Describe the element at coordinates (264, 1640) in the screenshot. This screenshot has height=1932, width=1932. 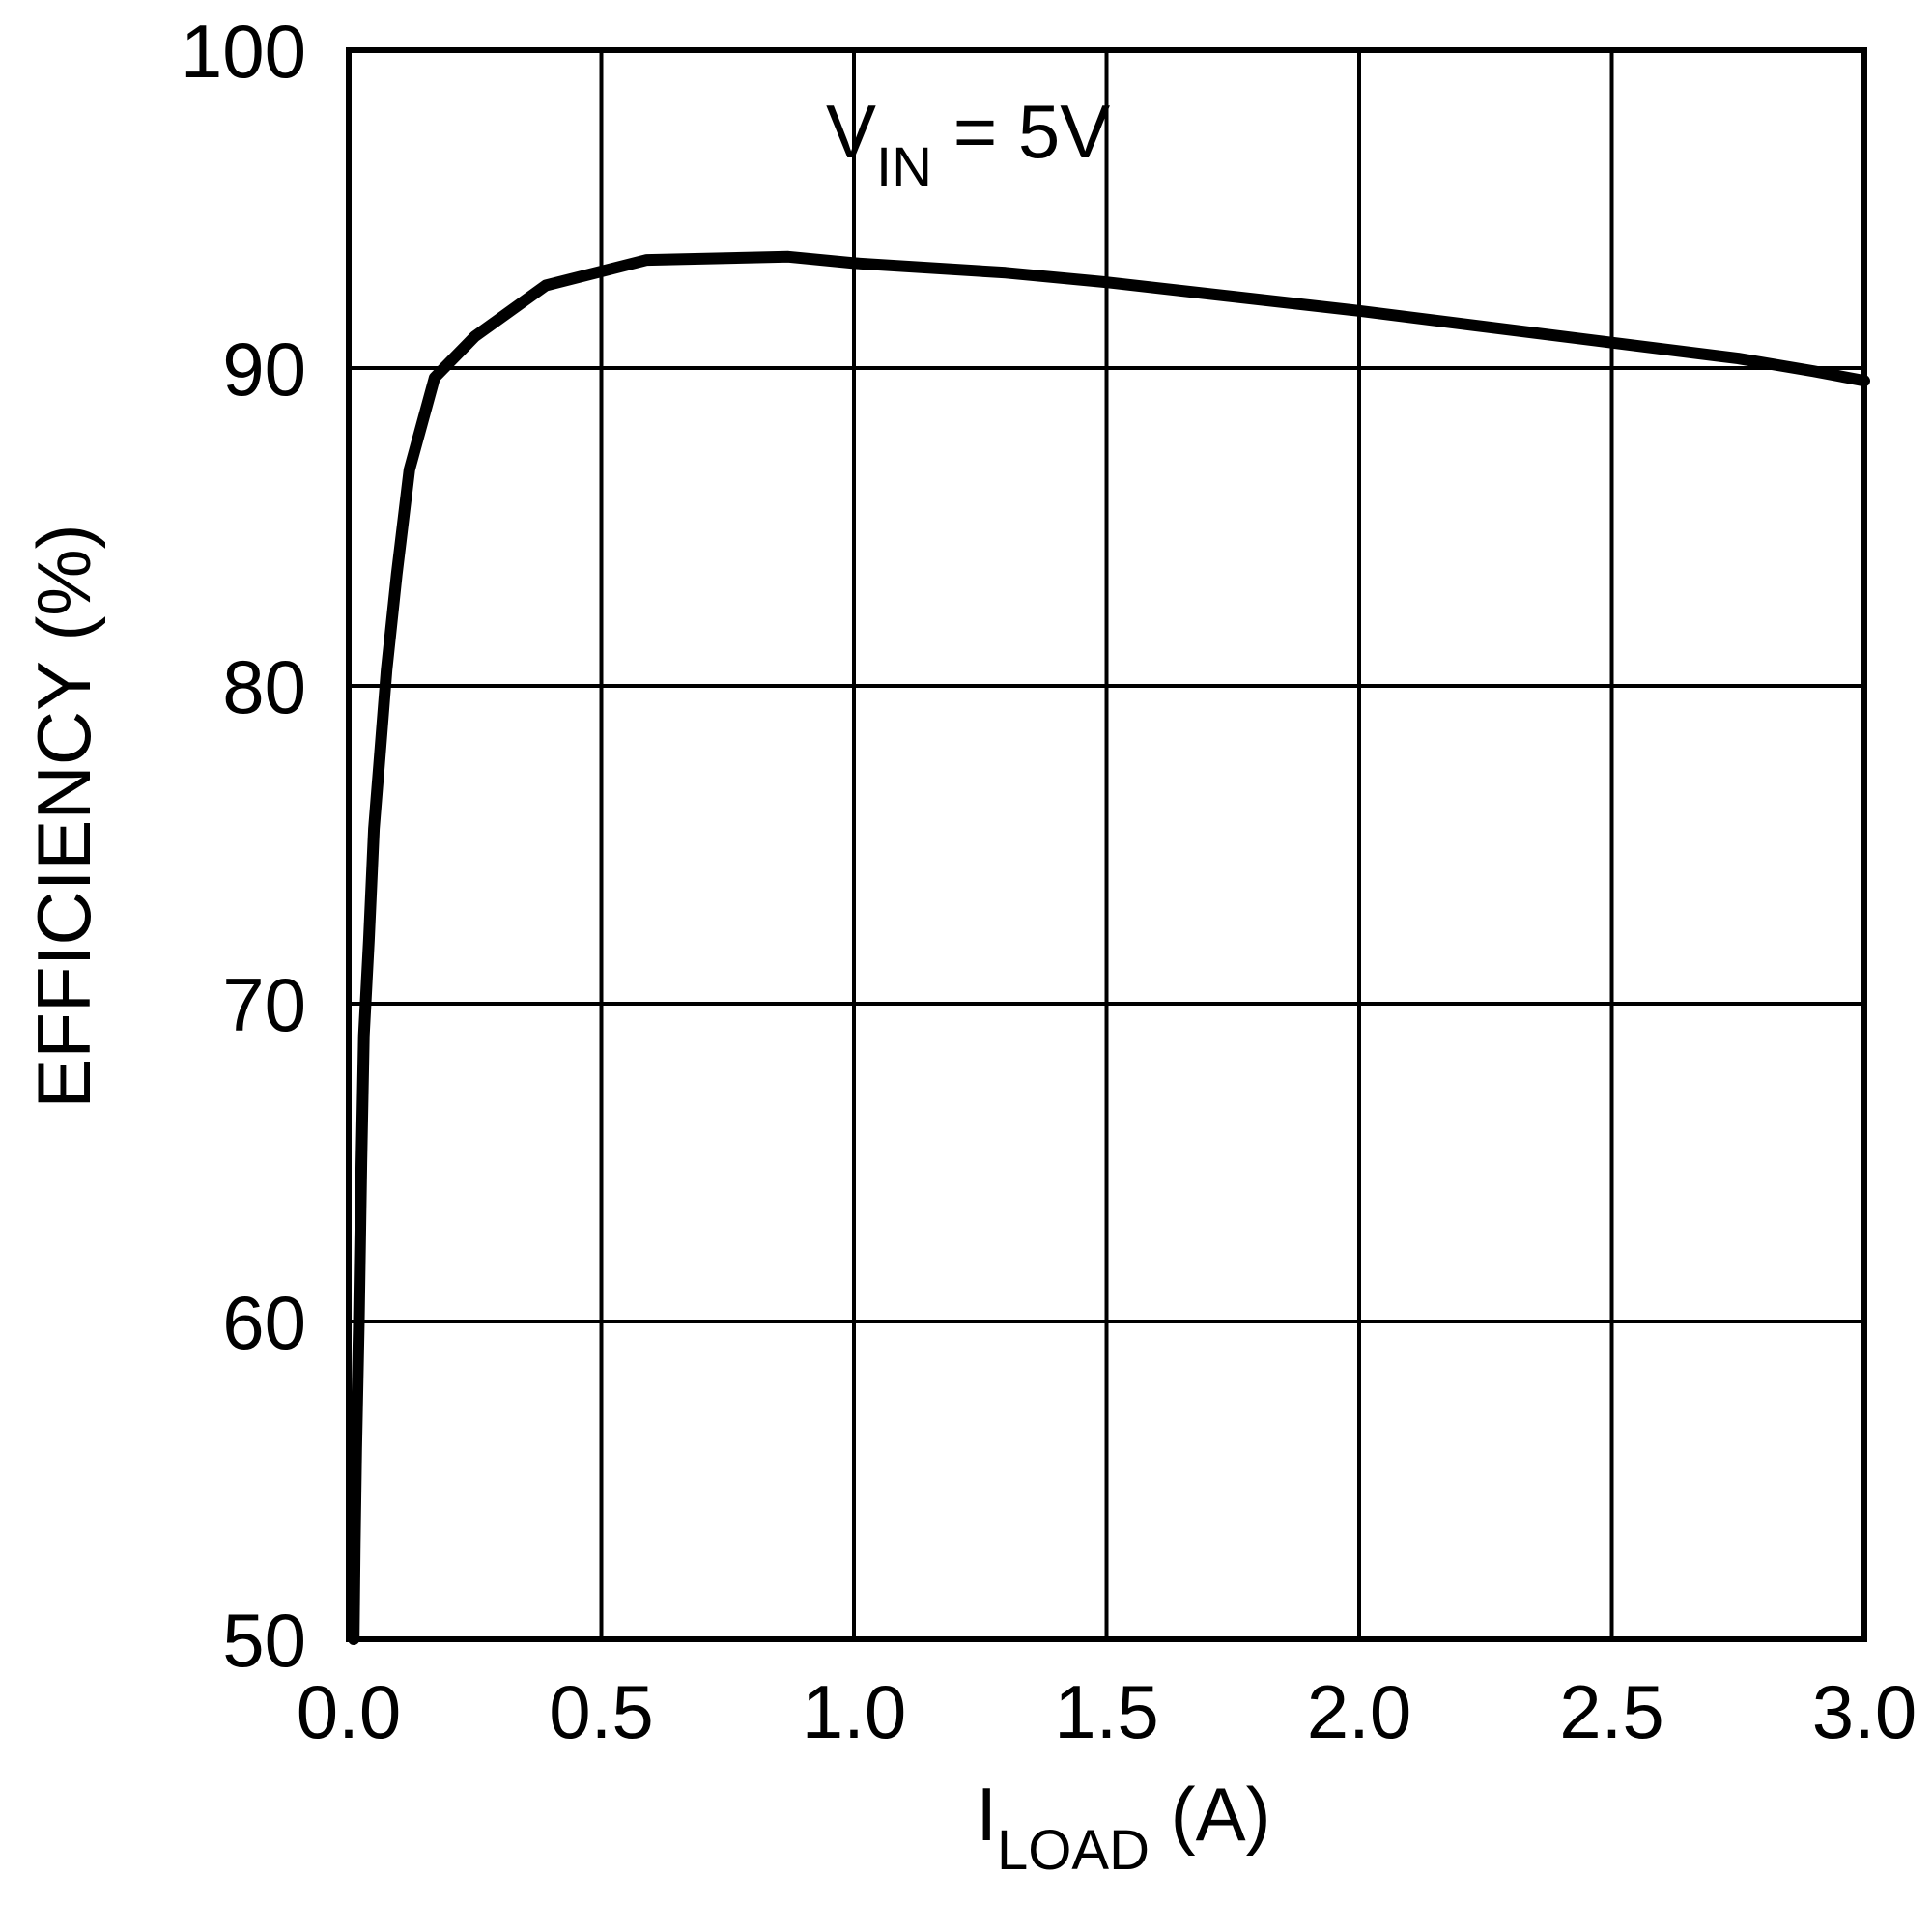
I see `y-tick-label: 50` at that location.